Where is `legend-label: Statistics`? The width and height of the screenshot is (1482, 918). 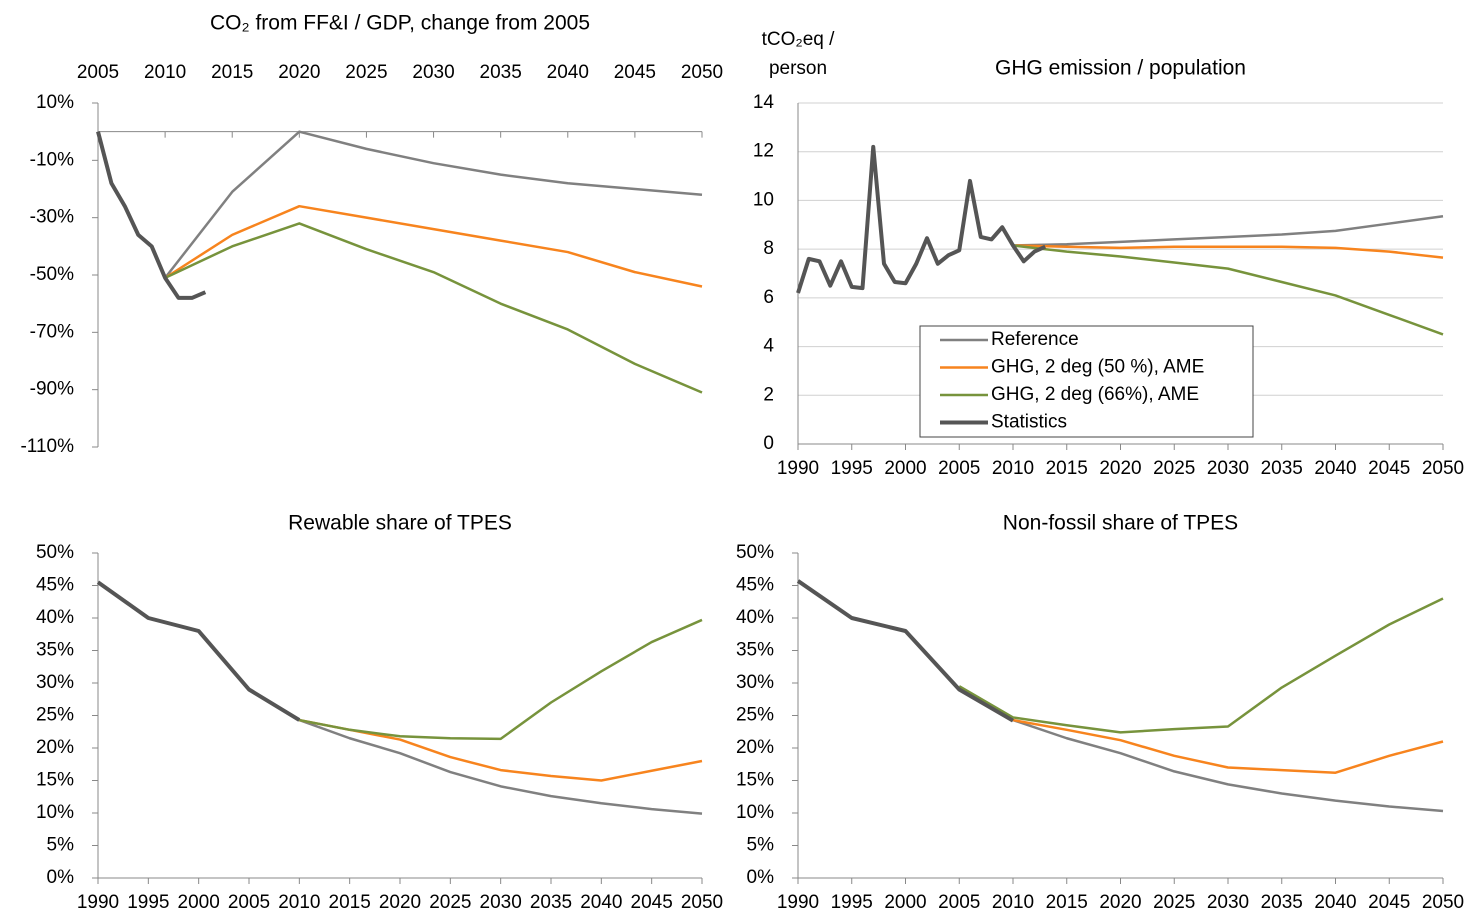 legend-label: Statistics is located at coordinates (1029, 422).